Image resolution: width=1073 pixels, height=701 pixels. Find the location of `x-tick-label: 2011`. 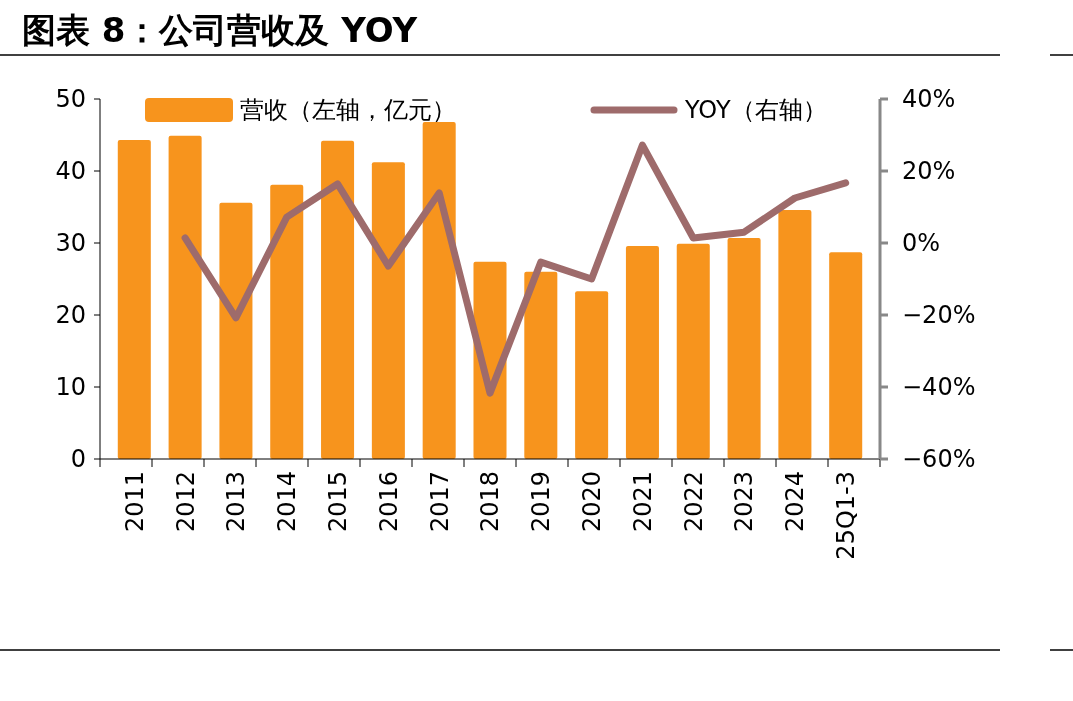

x-tick-label: 2011 is located at coordinates (134, 502).